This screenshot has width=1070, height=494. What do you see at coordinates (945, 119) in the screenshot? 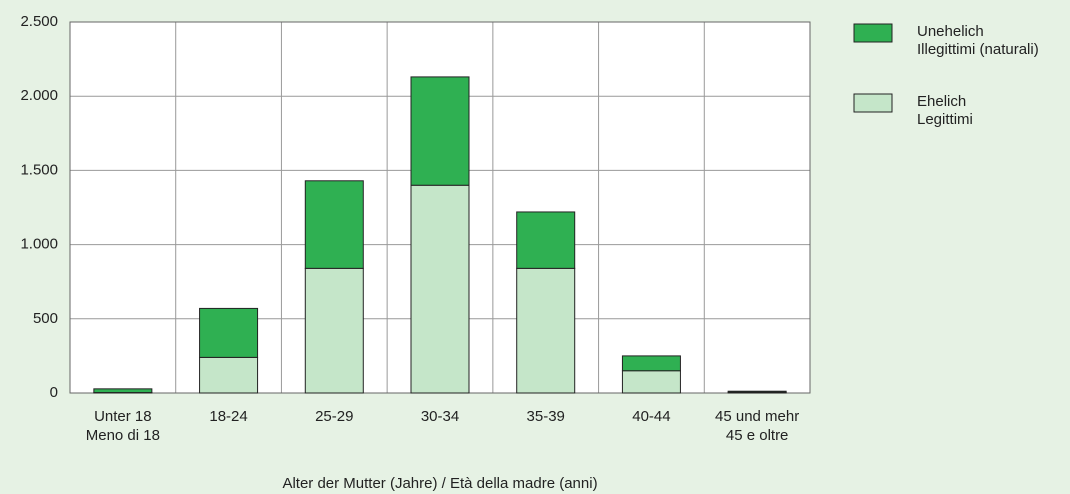
I see `legend-label: Legittimi` at bounding box center [945, 119].